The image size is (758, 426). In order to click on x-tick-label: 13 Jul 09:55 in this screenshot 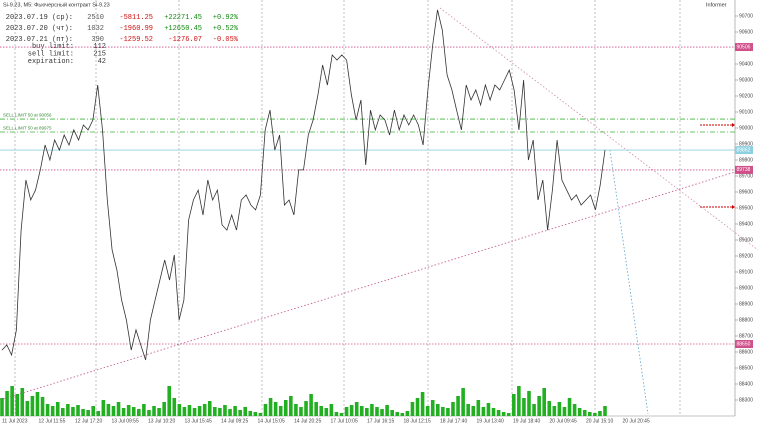, I will do `click(125, 421)`.